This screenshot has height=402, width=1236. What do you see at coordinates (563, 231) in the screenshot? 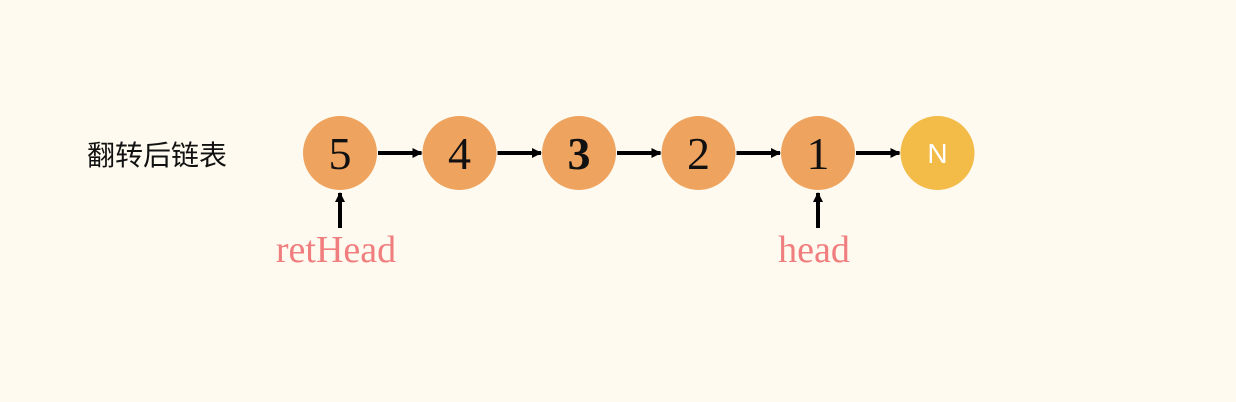
I see `pointers: retHead head` at bounding box center [563, 231].